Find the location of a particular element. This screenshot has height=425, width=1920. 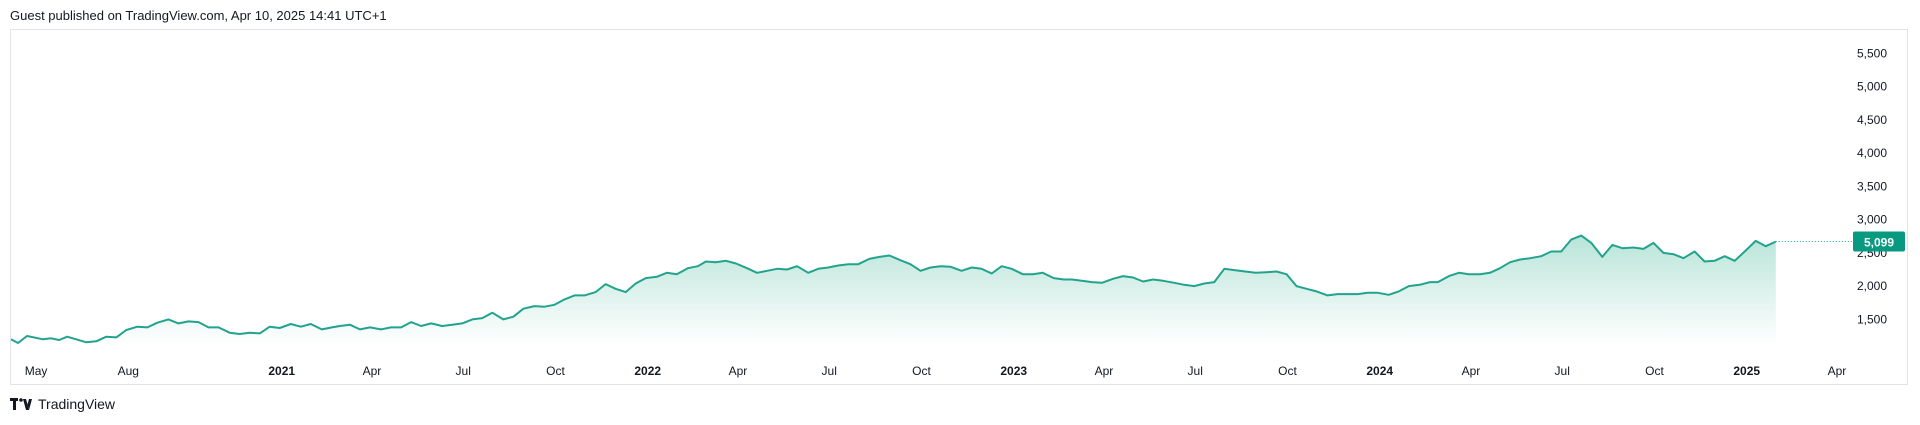

brand-name: TradingView is located at coordinates (77, 404).